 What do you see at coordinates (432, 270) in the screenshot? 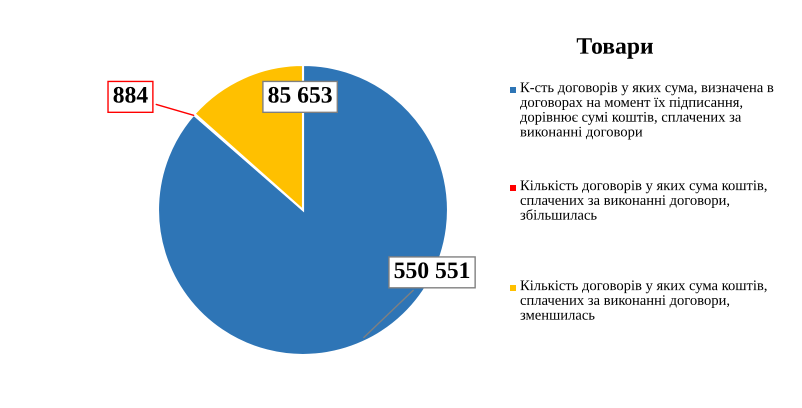
I see `data-label: 550 551` at bounding box center [432, 270].